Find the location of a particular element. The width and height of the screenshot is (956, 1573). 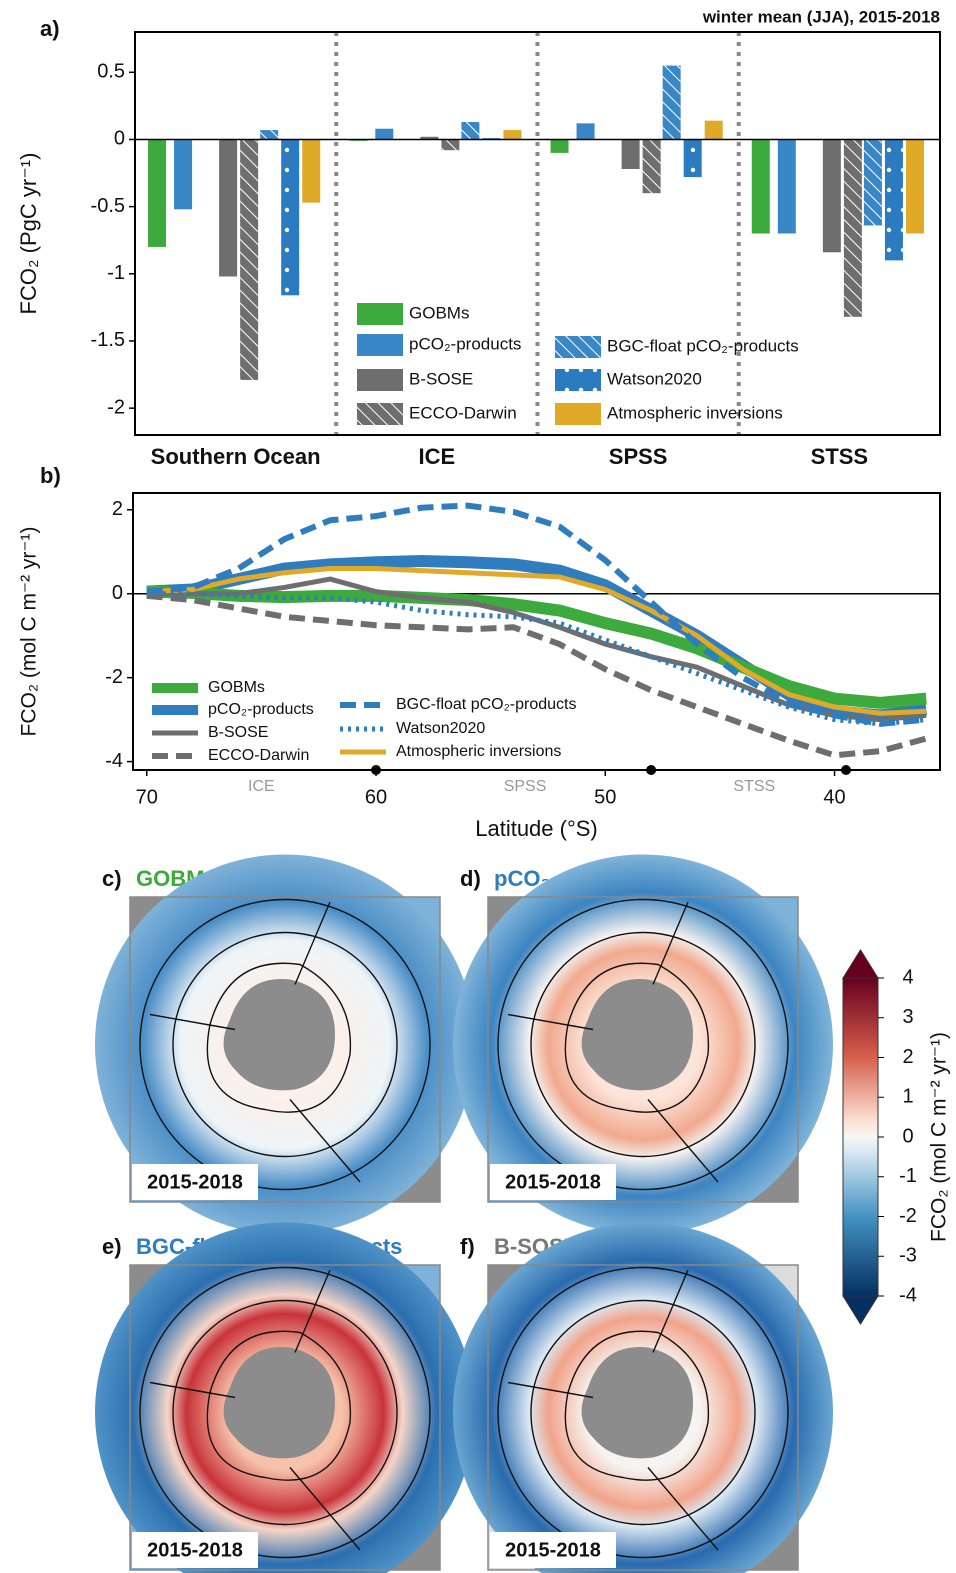

legend-label: GOBMs is located at coordinates (439, 312).